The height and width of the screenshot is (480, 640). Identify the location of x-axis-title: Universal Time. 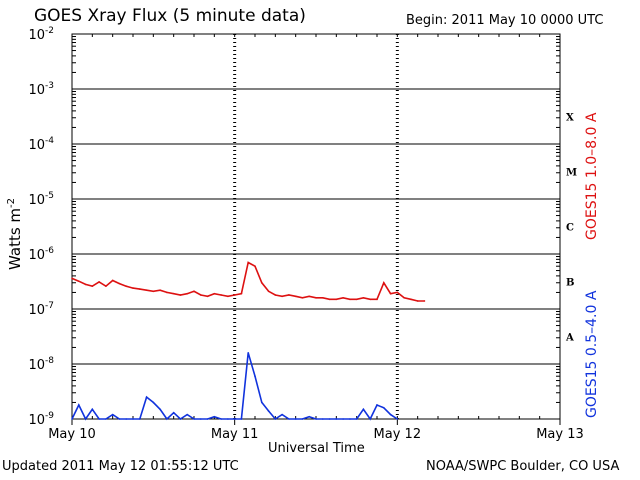
(316, 448).